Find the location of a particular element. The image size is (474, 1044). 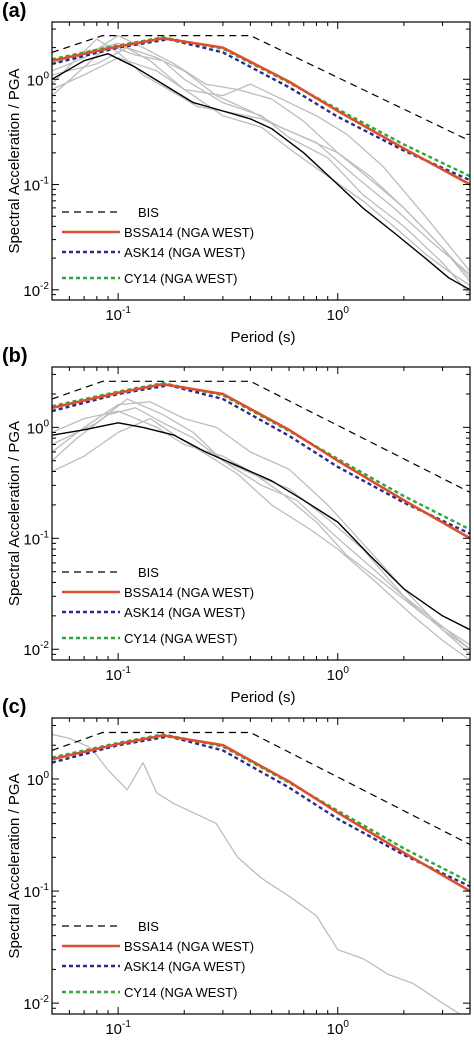

panel-label: (b) is located at coordinates (15, 356).